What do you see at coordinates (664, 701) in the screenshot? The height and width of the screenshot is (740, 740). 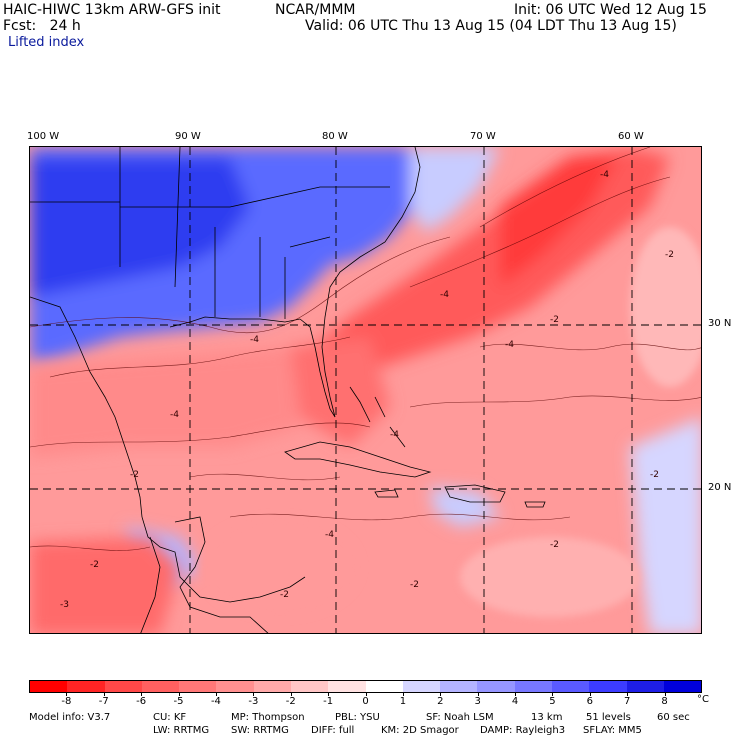 I see `colorbar-tick-label: 8` at bounding box center [664, 701].